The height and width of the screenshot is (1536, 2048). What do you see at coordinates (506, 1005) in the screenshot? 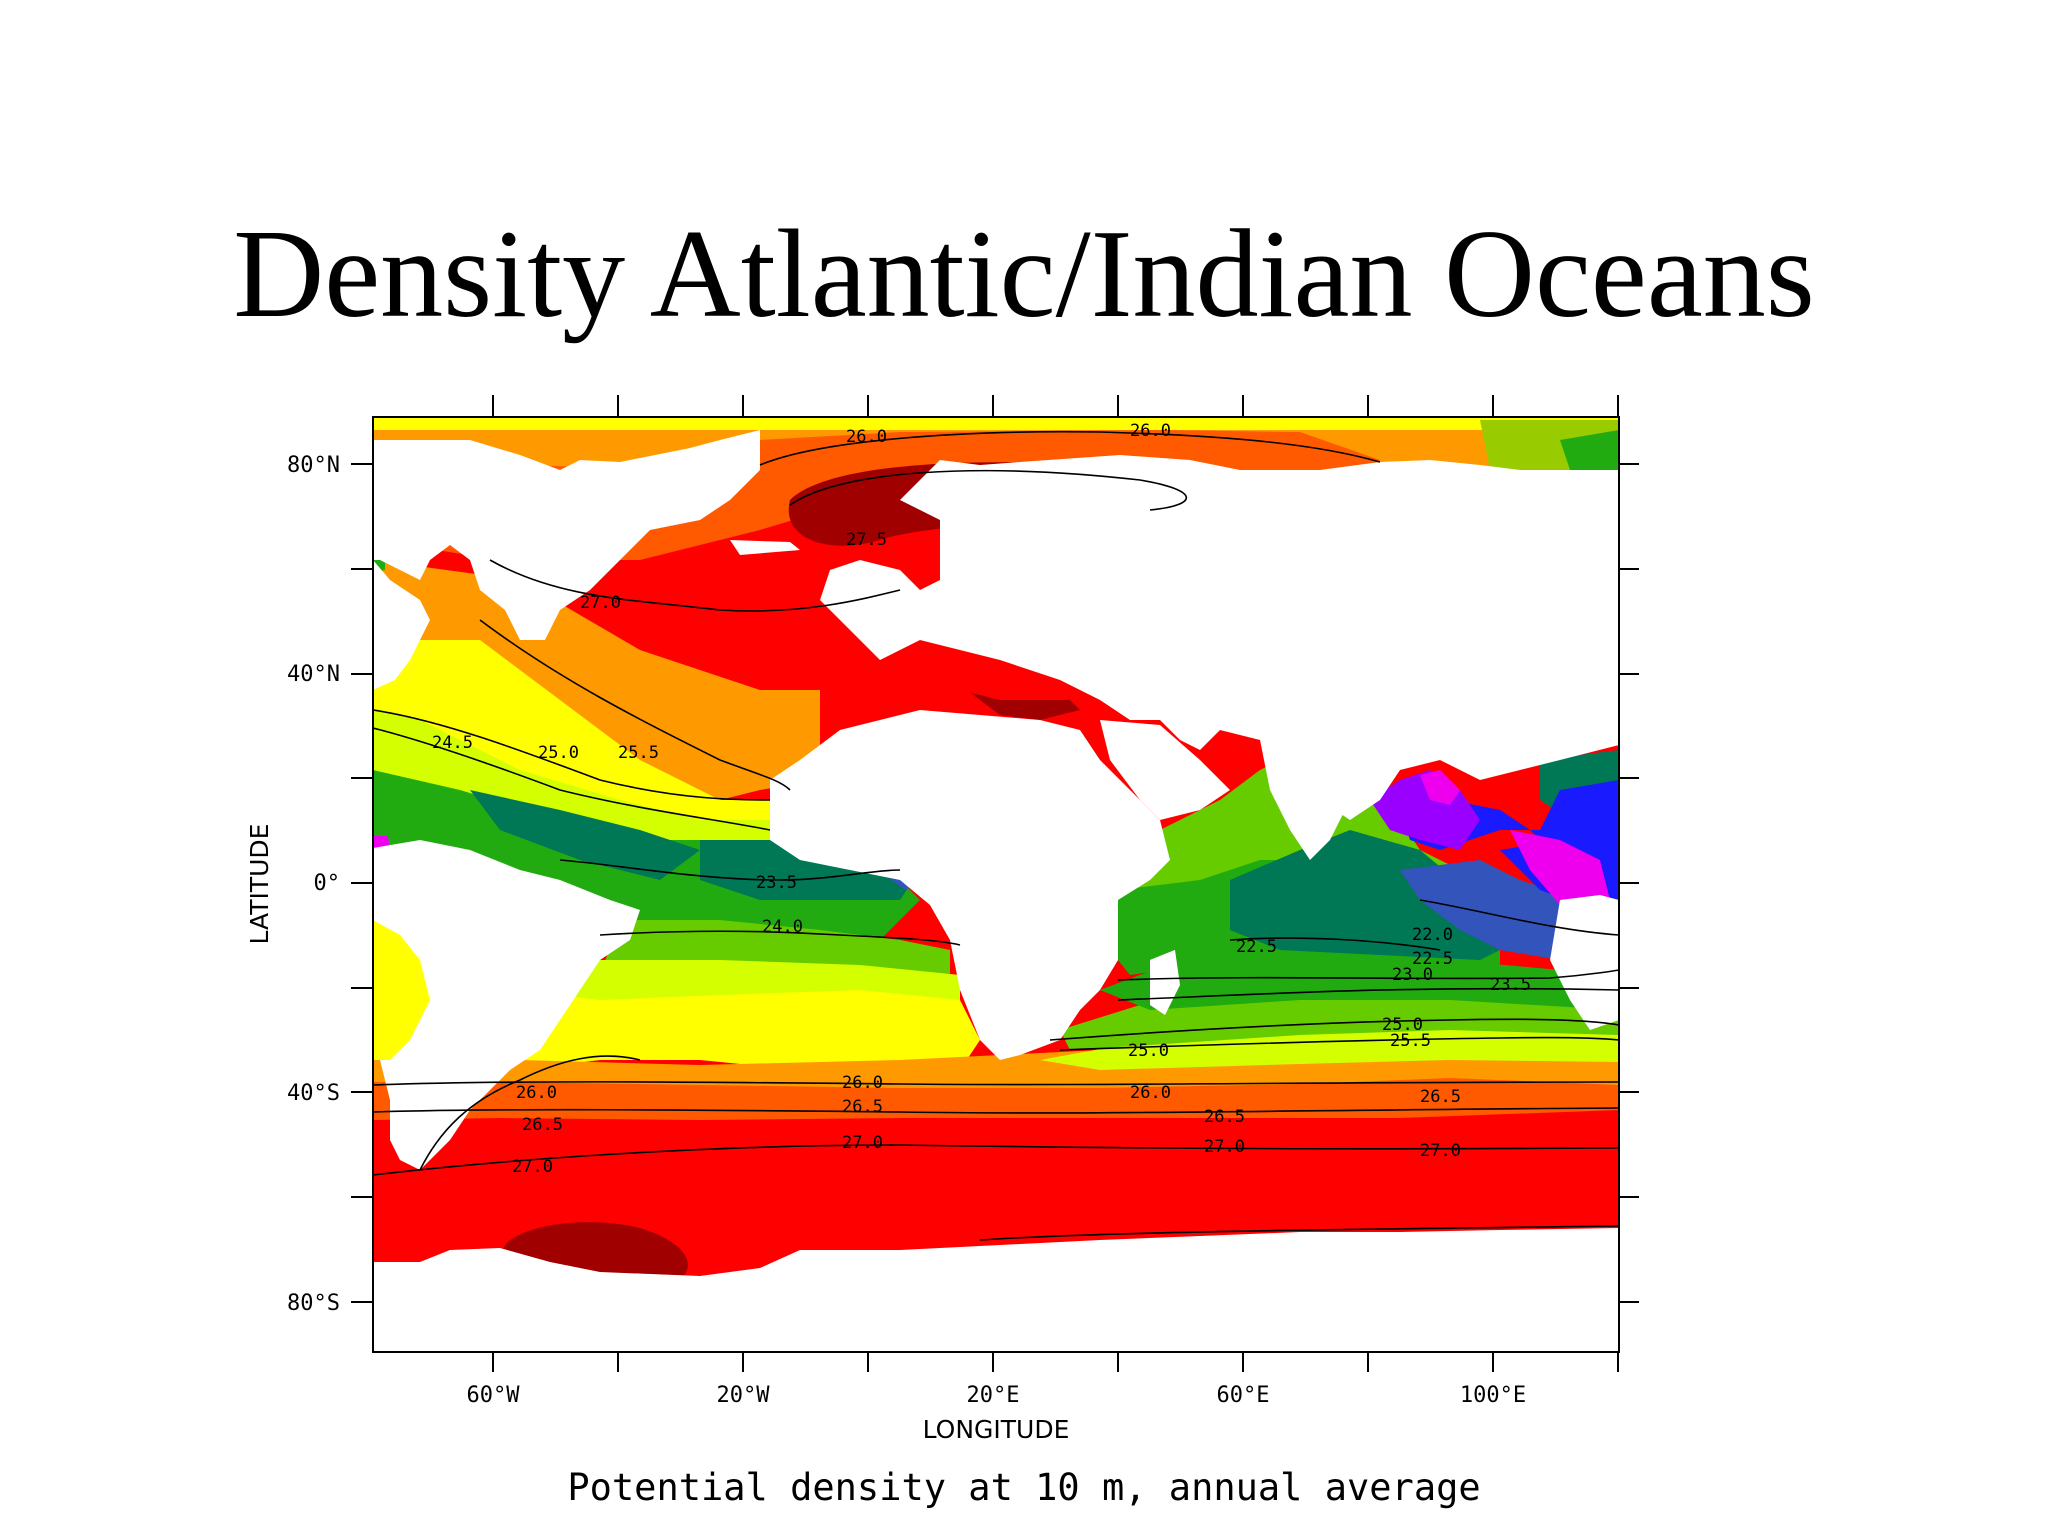
I see `south-america` at bounding box center [506, 1005].